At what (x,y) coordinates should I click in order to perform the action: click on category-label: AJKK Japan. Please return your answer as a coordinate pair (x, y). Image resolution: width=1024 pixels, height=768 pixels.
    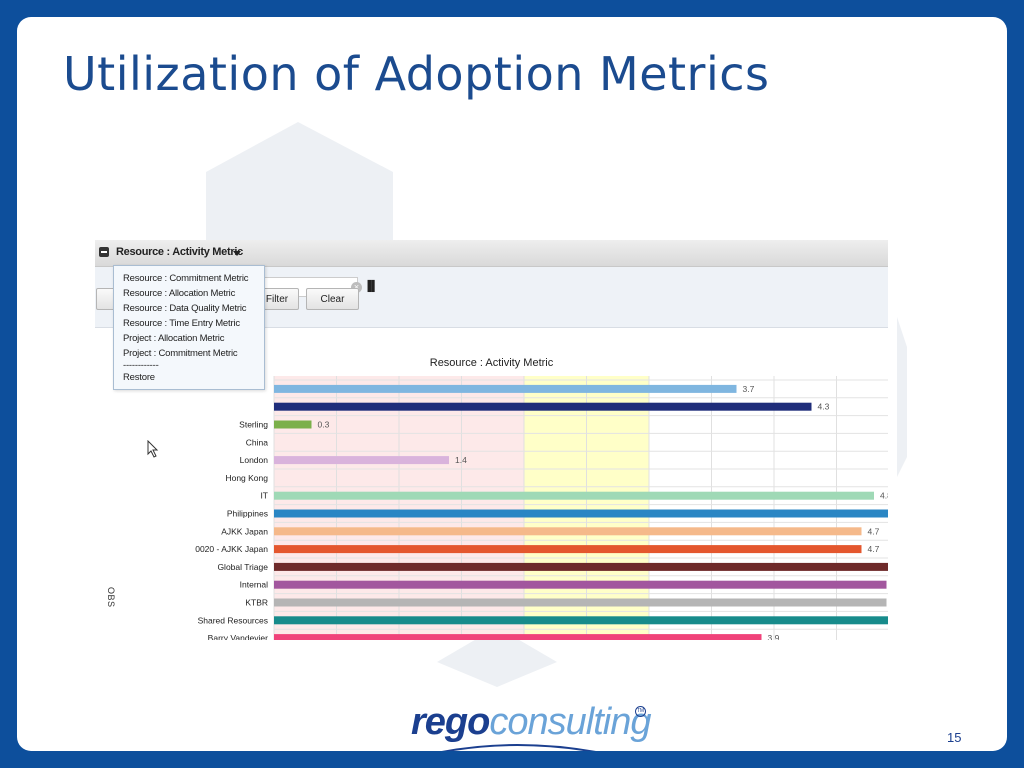
    Looking at the image, I should click on (244, 531).